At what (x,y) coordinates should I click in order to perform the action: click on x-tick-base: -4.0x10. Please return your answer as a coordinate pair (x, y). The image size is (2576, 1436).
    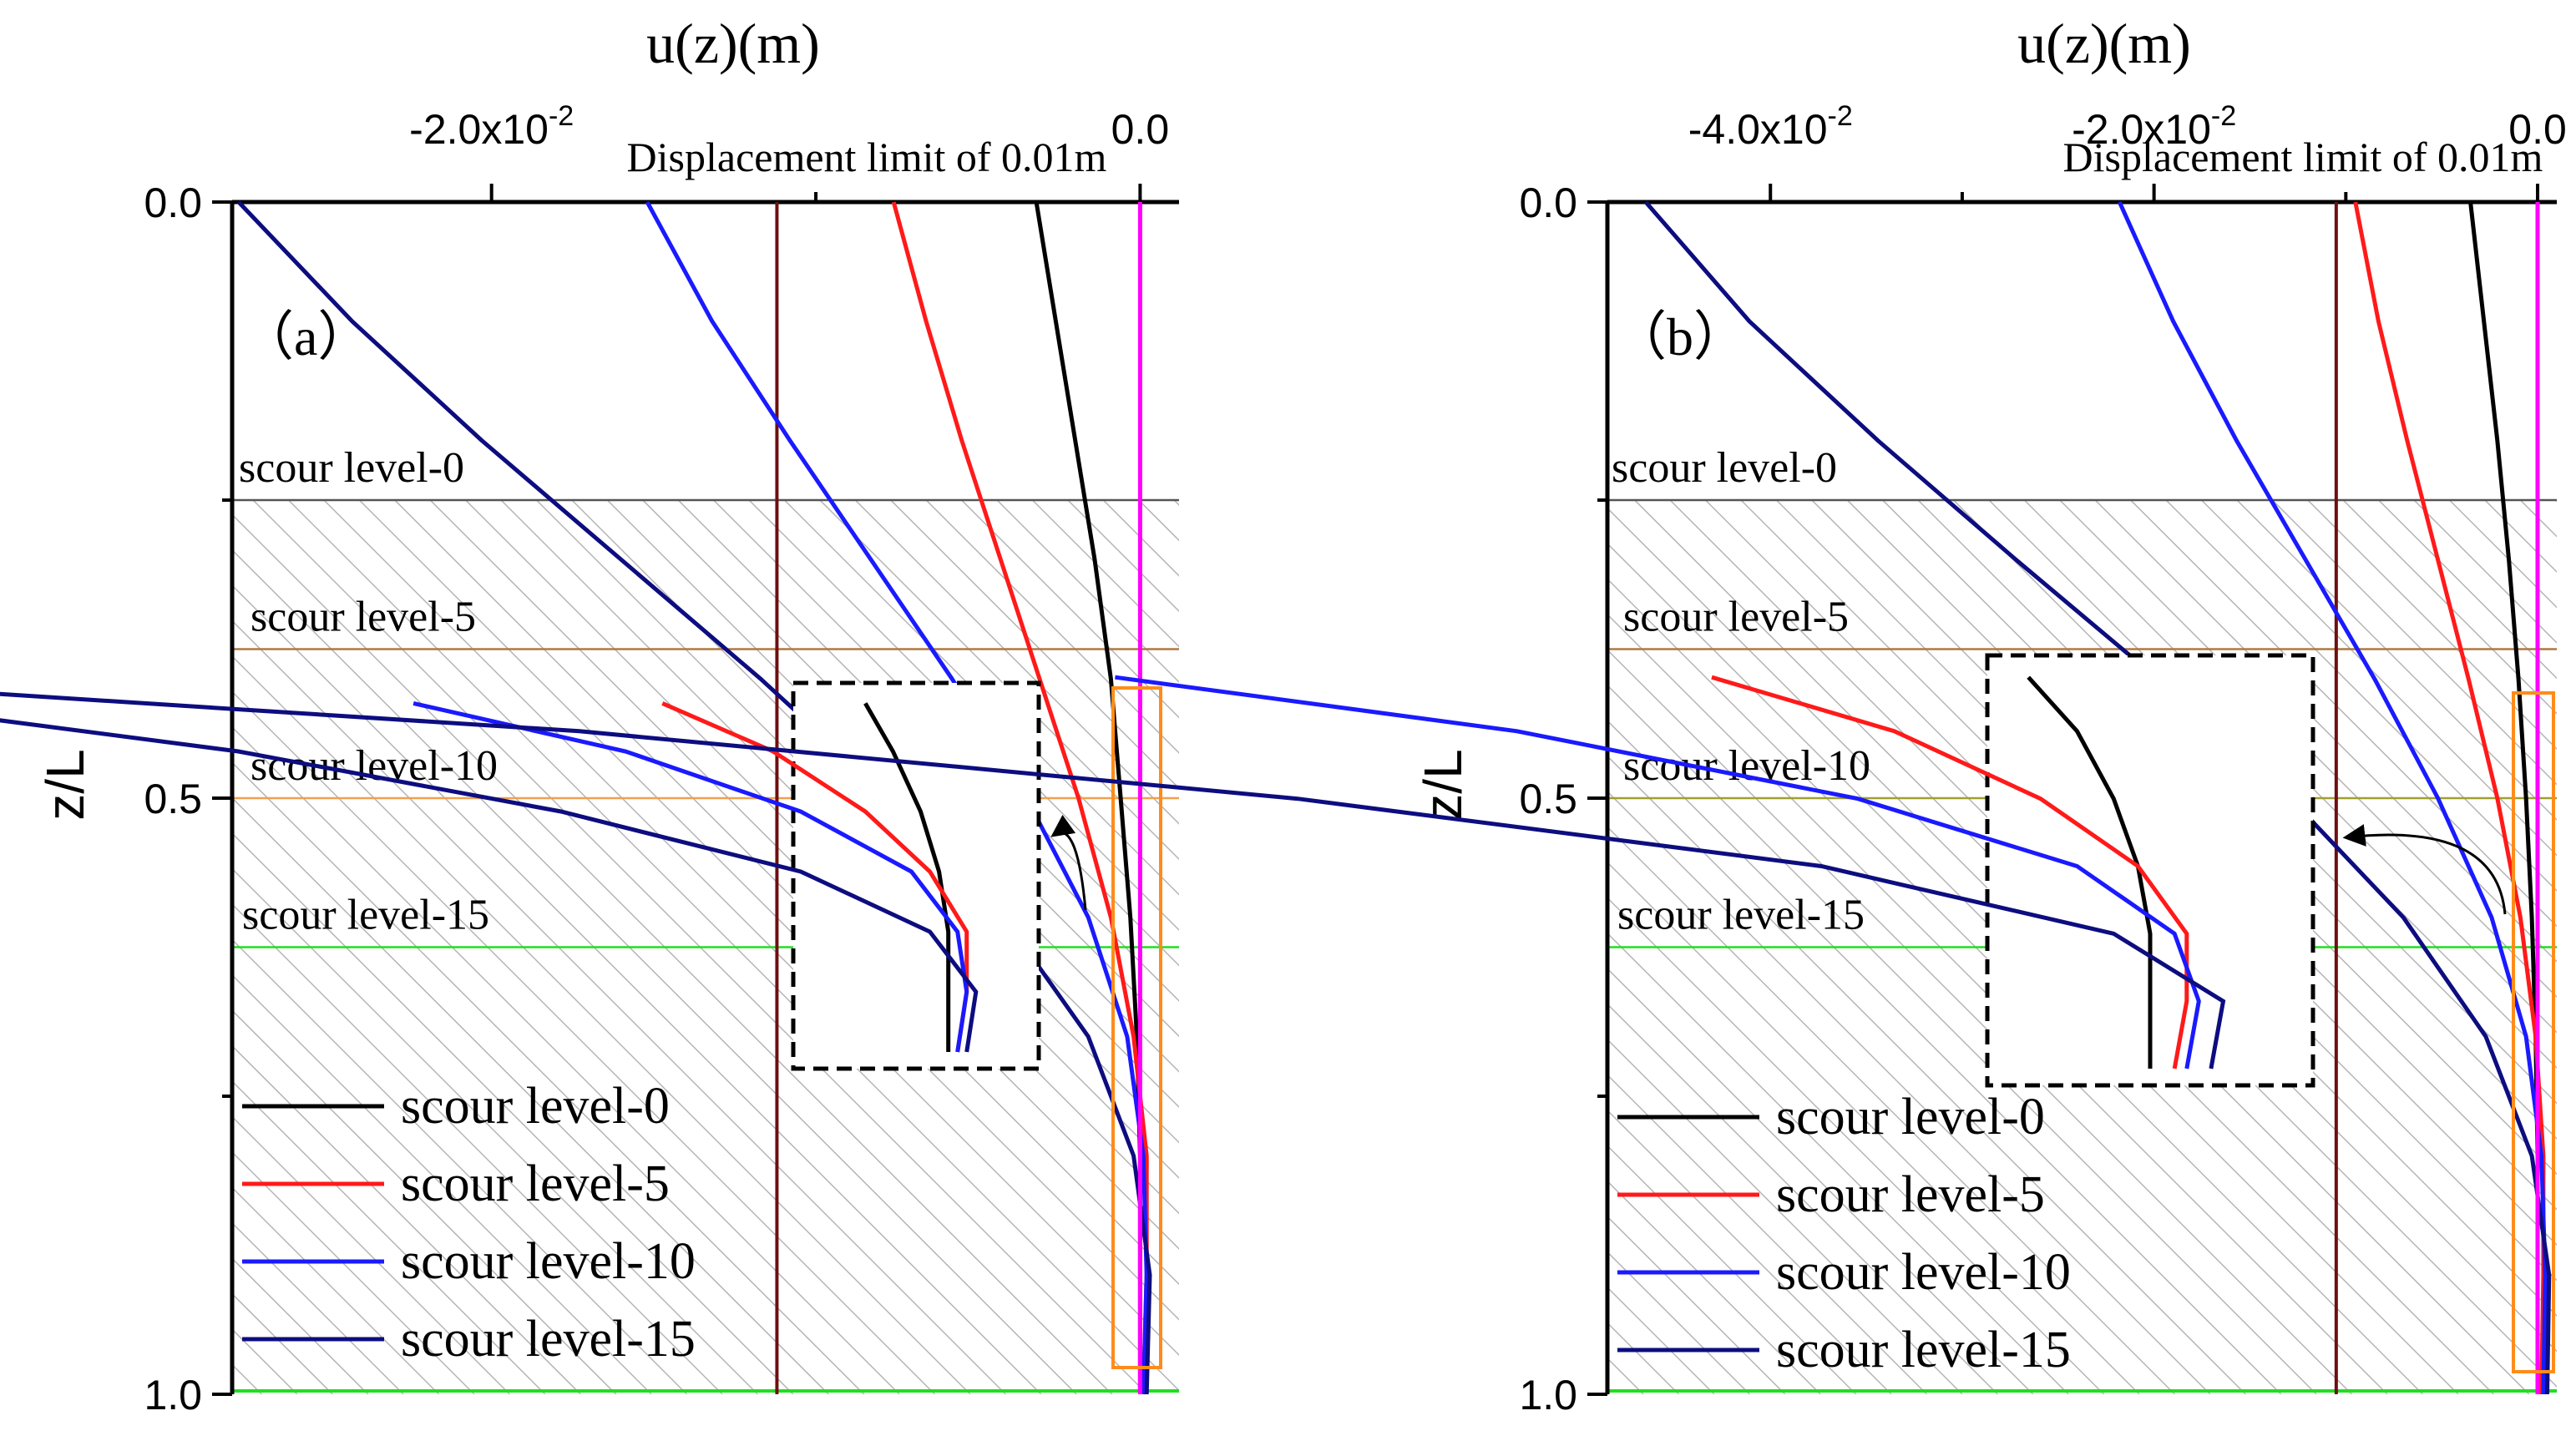
    Looking at the image, I should click on (1758, 129).